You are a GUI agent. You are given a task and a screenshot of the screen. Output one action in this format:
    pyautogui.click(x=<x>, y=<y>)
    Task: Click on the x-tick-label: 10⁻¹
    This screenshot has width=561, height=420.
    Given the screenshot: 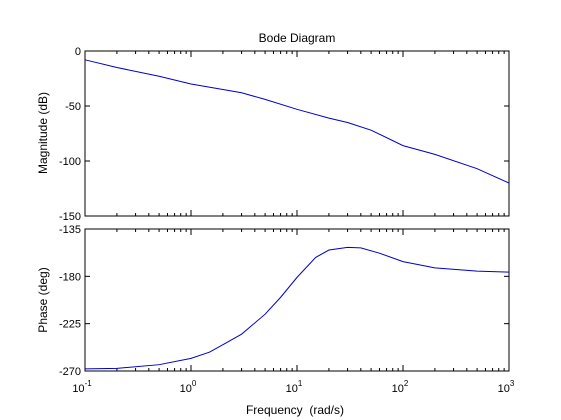 What is the action you would take?
    pyautogui.click(x=82, y=387)
    